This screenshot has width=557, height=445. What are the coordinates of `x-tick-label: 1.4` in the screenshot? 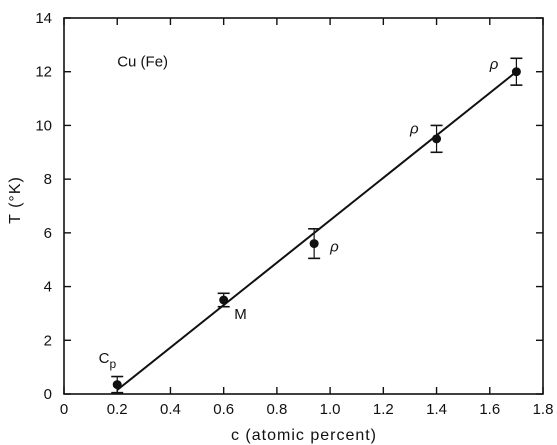 It's located at (436, 409).